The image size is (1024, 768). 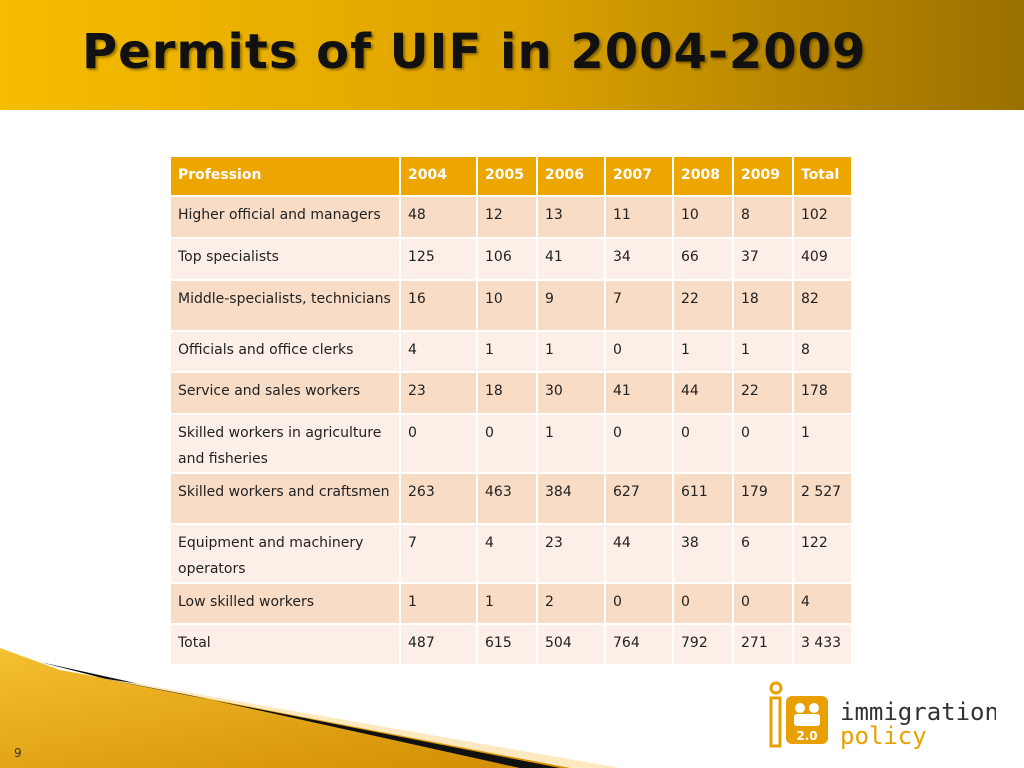 I want to click on column-header: 2009, so click(x=764, y=177).